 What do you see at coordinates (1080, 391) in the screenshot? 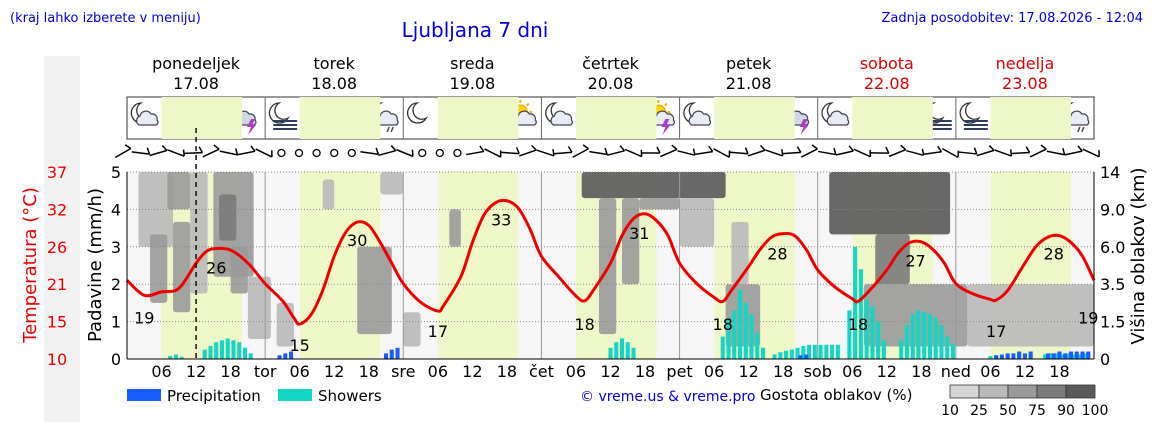
I see `density-swatch` at bounding box center [1080, 391].